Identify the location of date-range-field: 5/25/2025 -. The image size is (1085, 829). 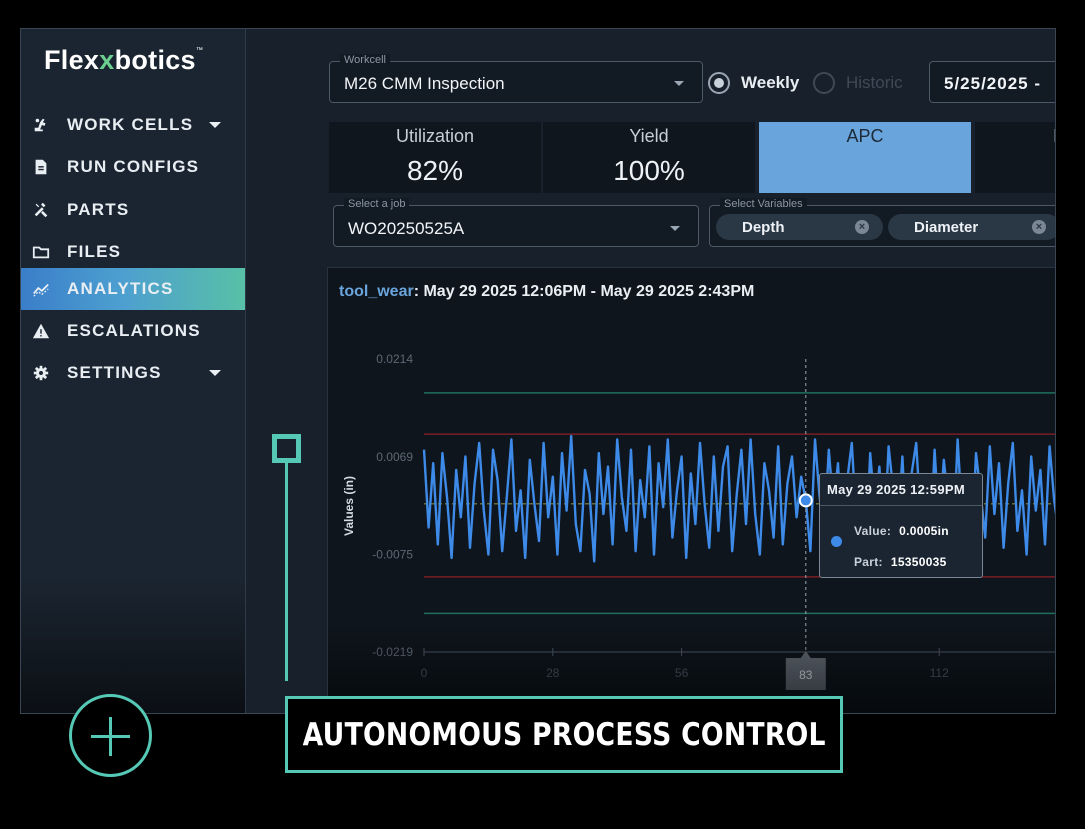
(992, 82).